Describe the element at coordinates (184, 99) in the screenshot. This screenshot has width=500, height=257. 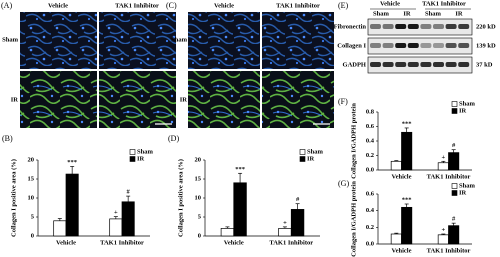
I see `row-label: IR` at that location.